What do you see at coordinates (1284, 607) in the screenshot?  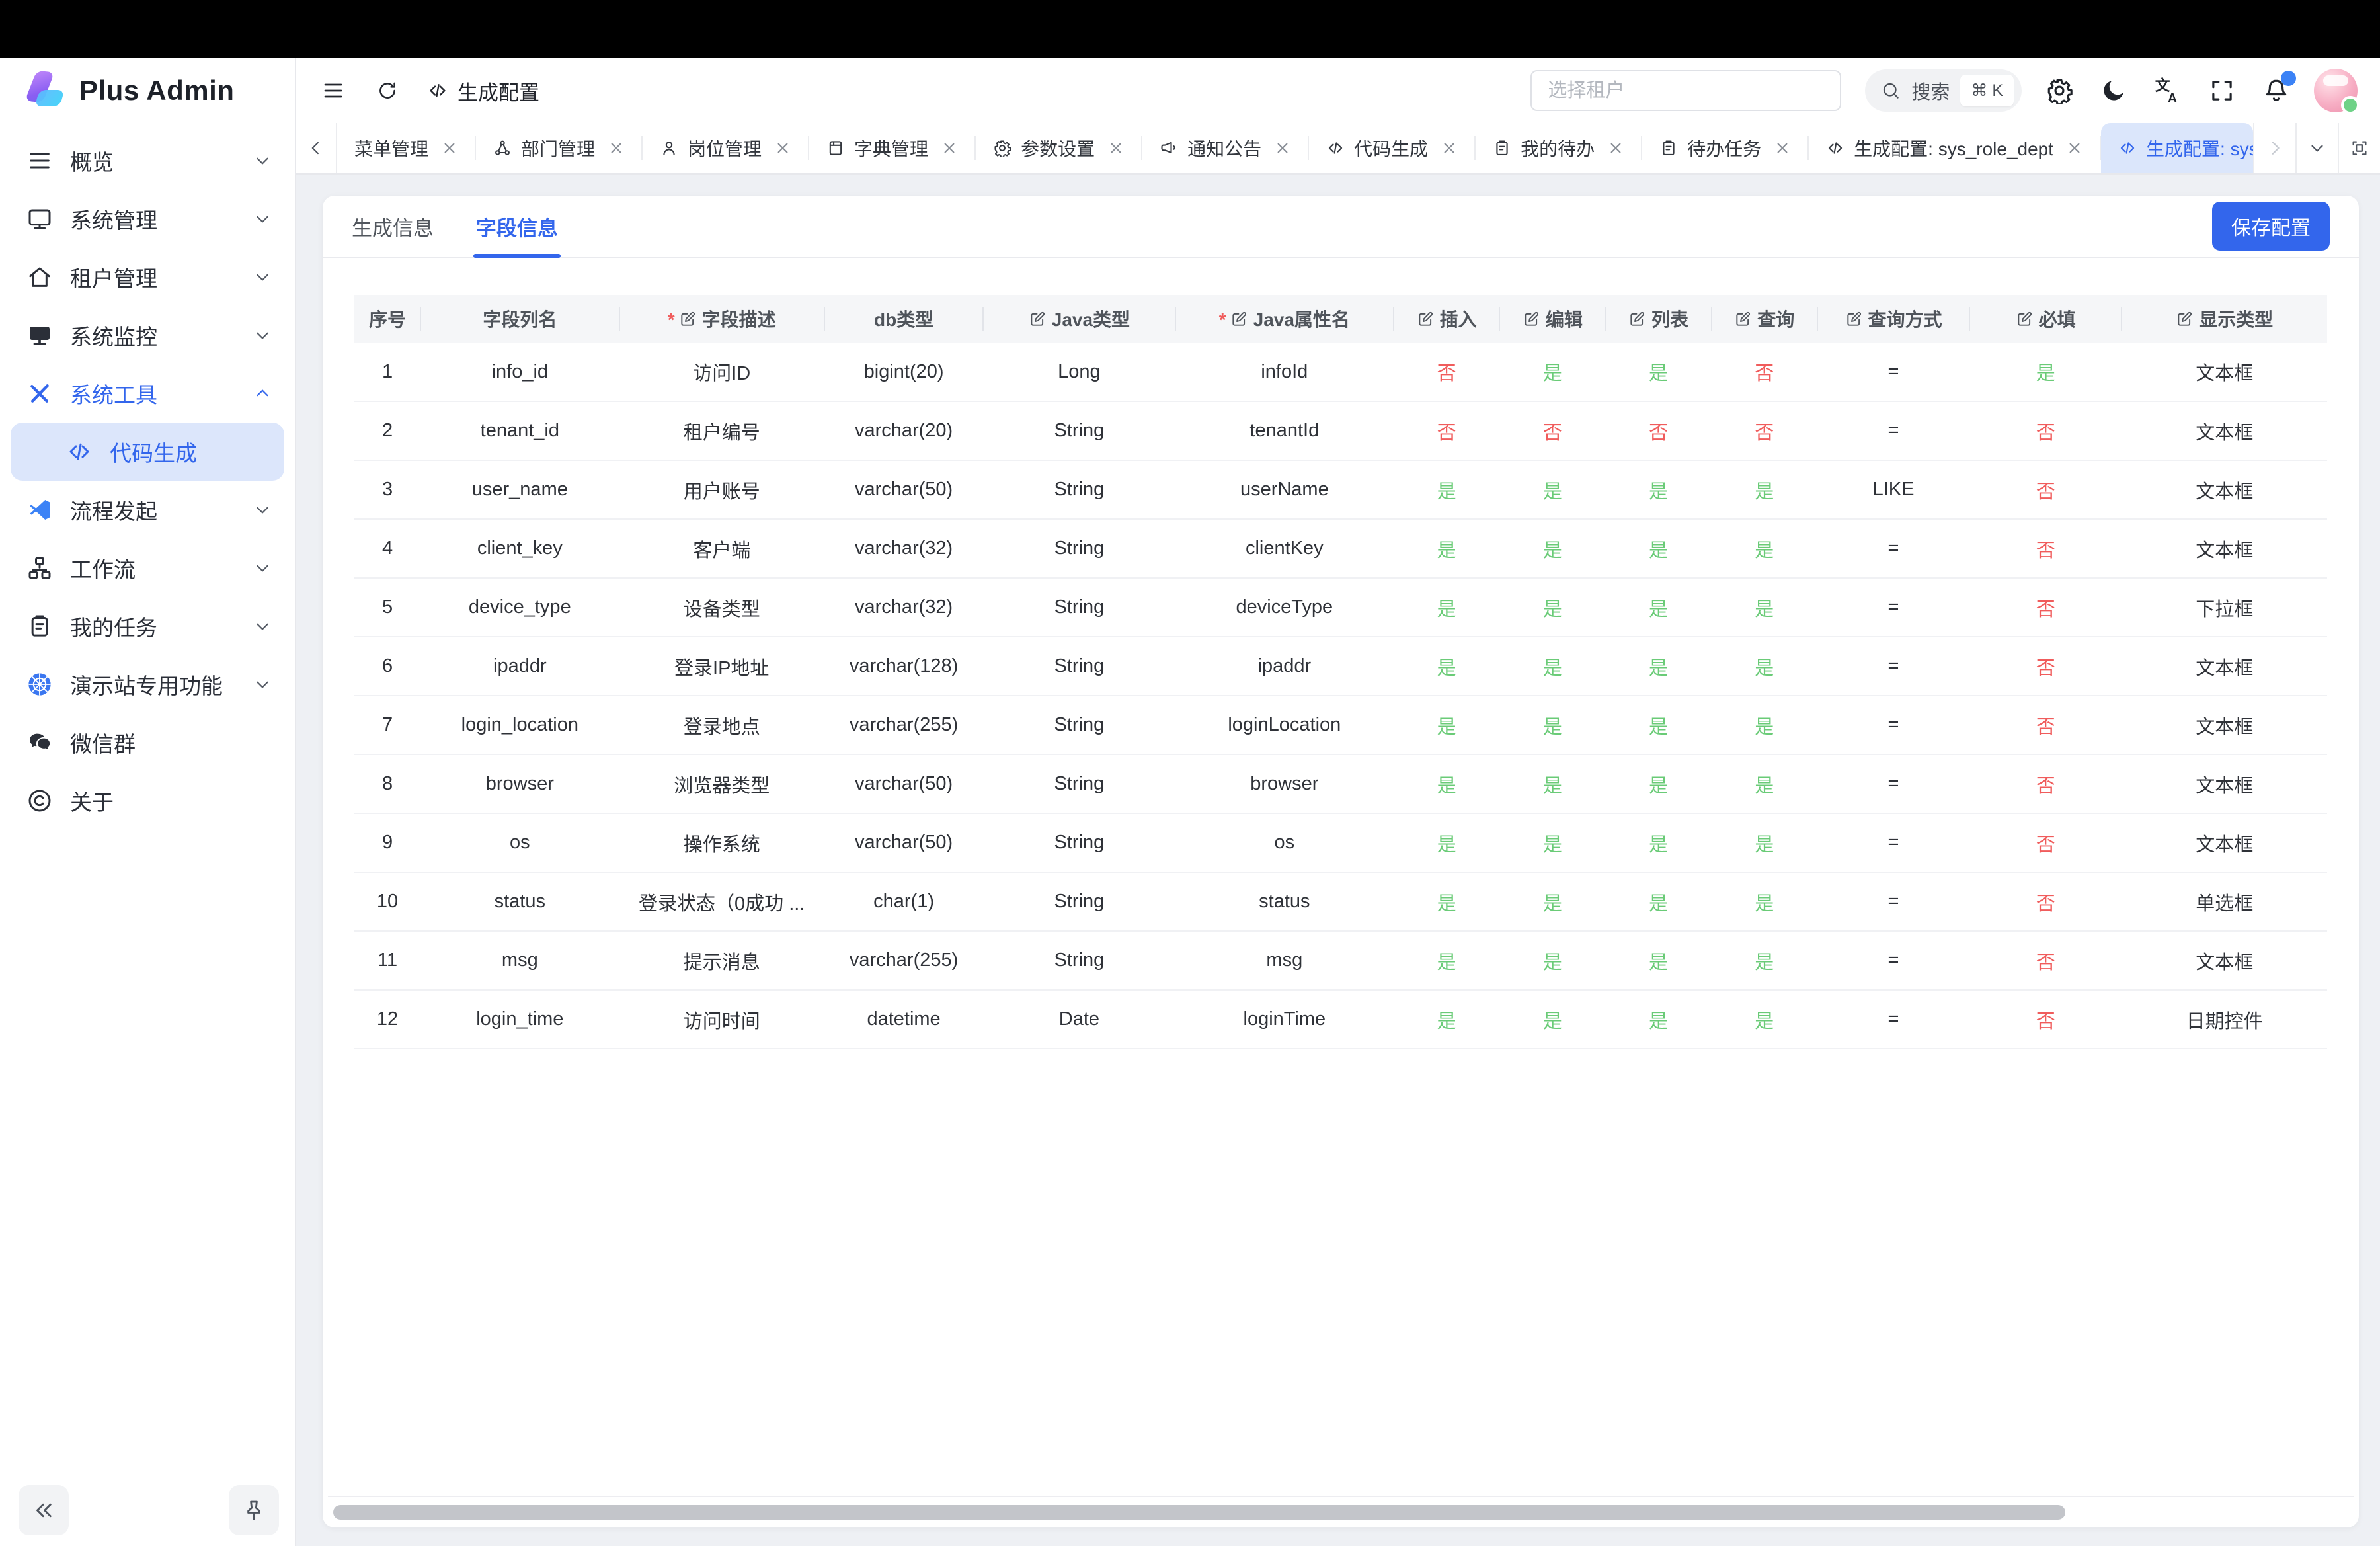 I see `cell-prop: deviceType` at bounding box center [1284, 607].